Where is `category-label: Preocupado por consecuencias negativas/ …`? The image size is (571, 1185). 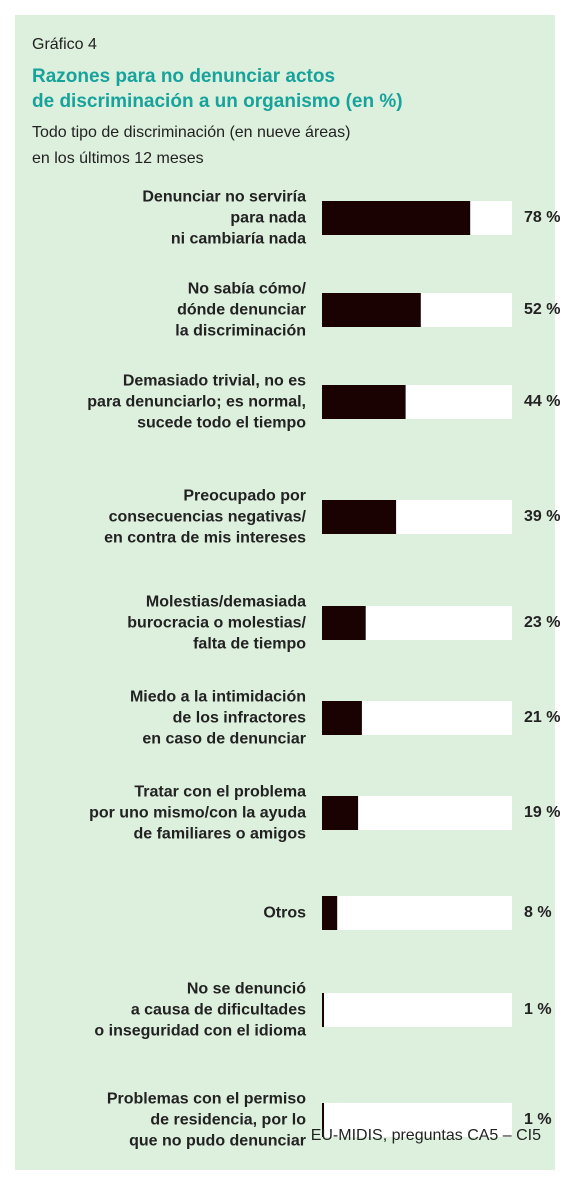 category-label: Preocupado por consecuencias negativas/ … is located at coordinates (205, 517).